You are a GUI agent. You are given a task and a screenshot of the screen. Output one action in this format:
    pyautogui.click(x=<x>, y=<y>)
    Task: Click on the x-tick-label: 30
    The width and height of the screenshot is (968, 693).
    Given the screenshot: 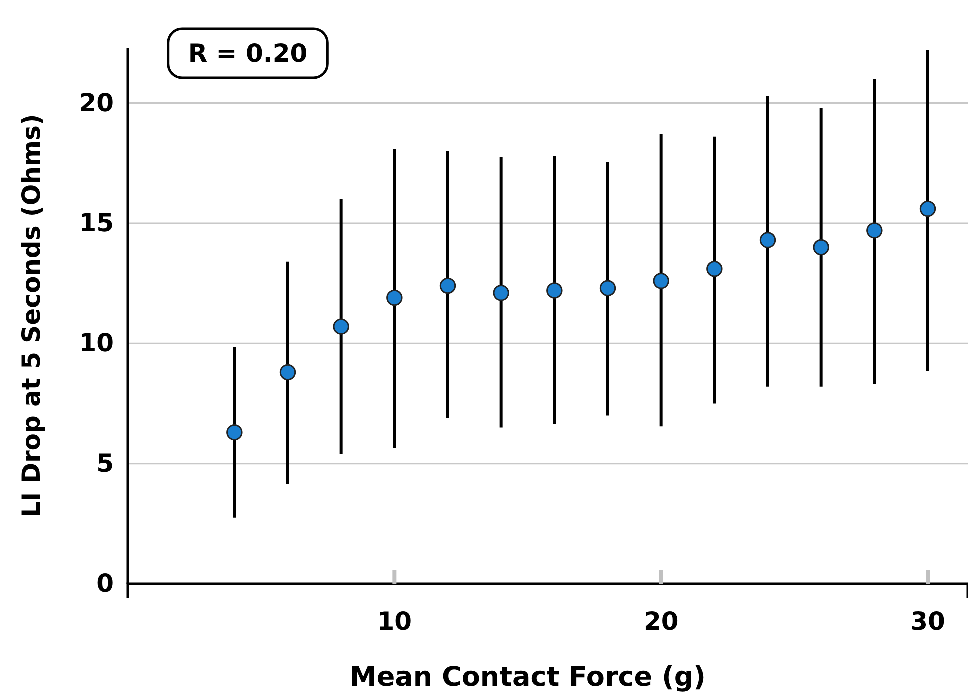 What is the action you would take?
    pyautogui.click(x=928, y=621)
    